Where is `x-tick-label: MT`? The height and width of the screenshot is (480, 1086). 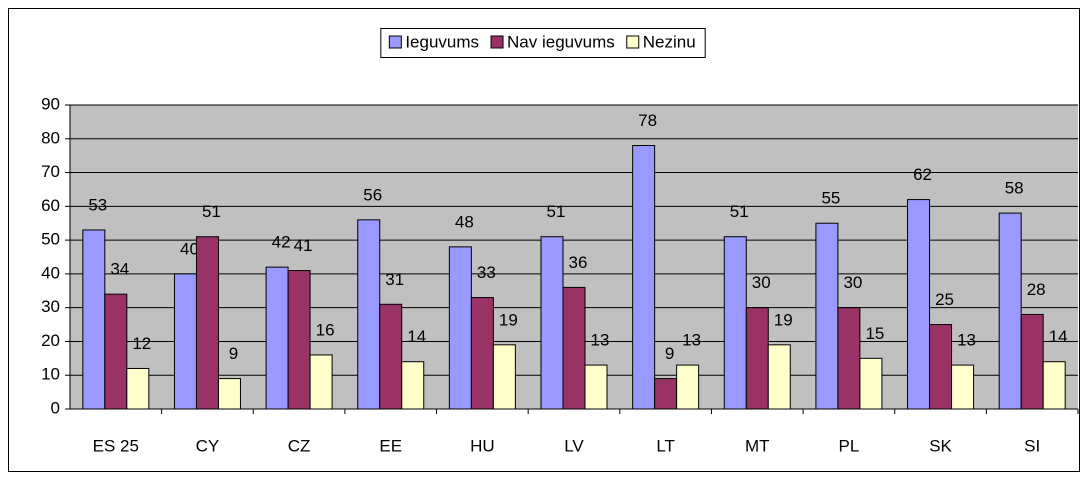
x-tick-label: MT is located at coordinates (757, 445).